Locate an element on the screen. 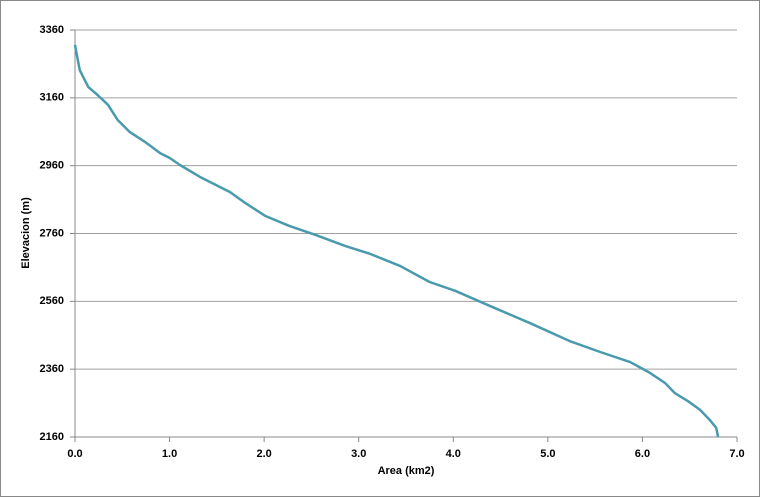  x-axis-title: Area (km2) is located at coordinates (406, 471).